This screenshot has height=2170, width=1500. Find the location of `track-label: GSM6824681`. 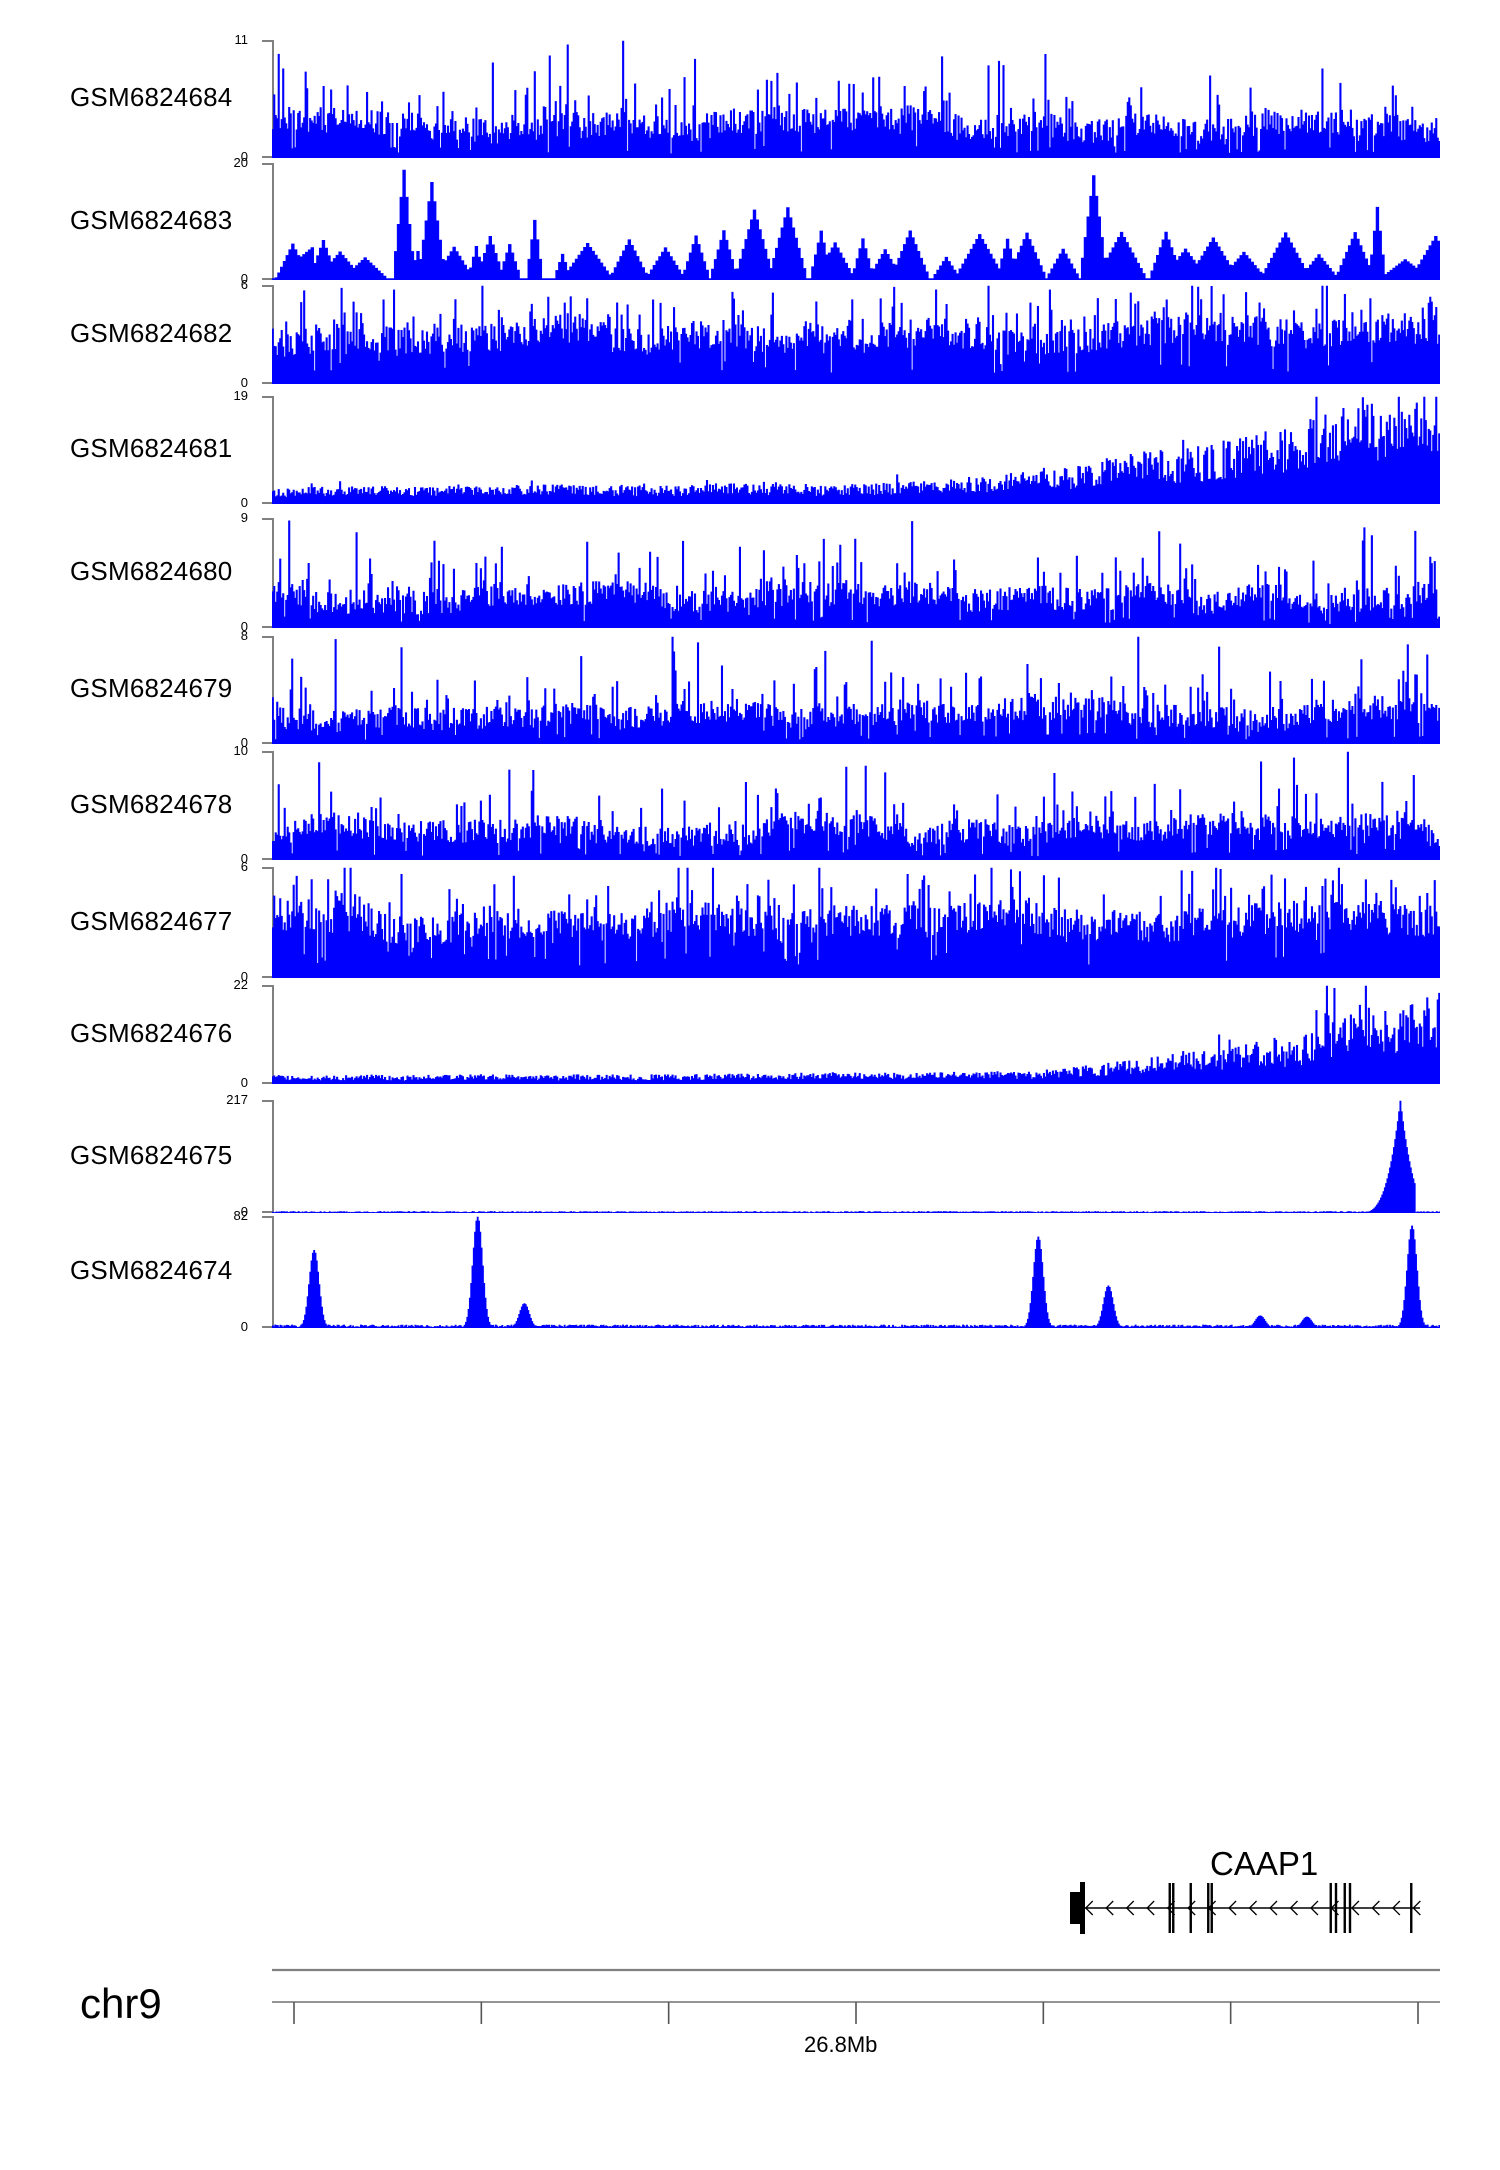

track-label: GSM6824681 is located at coordinates (151, 448).